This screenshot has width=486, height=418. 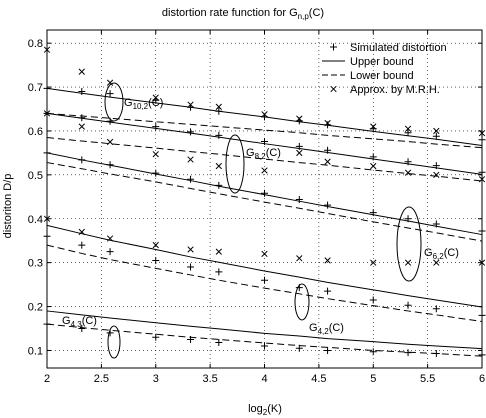 I want to click on legend-label: Simulated distortion, so click(x=398, y=48).